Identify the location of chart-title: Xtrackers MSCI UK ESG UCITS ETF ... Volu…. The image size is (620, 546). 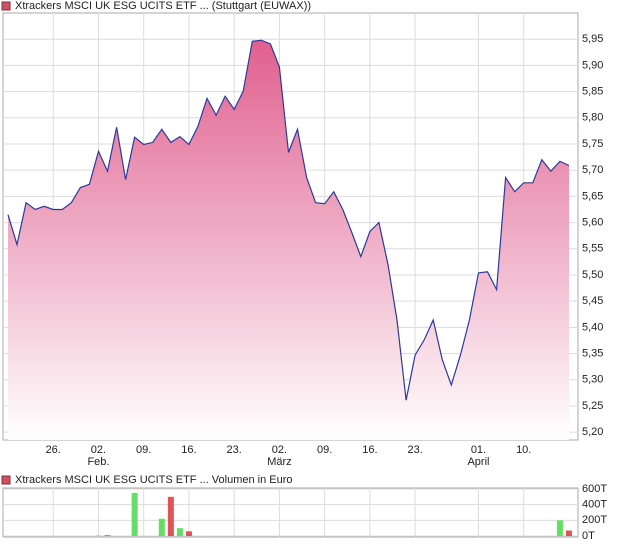
(154, 480).